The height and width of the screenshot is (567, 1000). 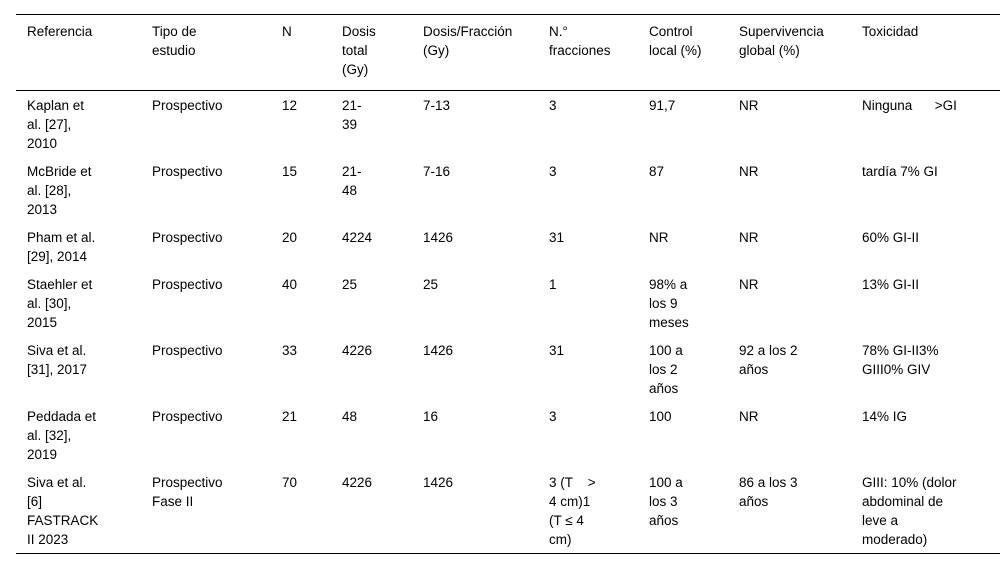 What do you see at coordinates (62, 435) in the screenshot?
I see `cell-referencia: Peddada et al. [32], 2019` at bounding box center [62, 435].